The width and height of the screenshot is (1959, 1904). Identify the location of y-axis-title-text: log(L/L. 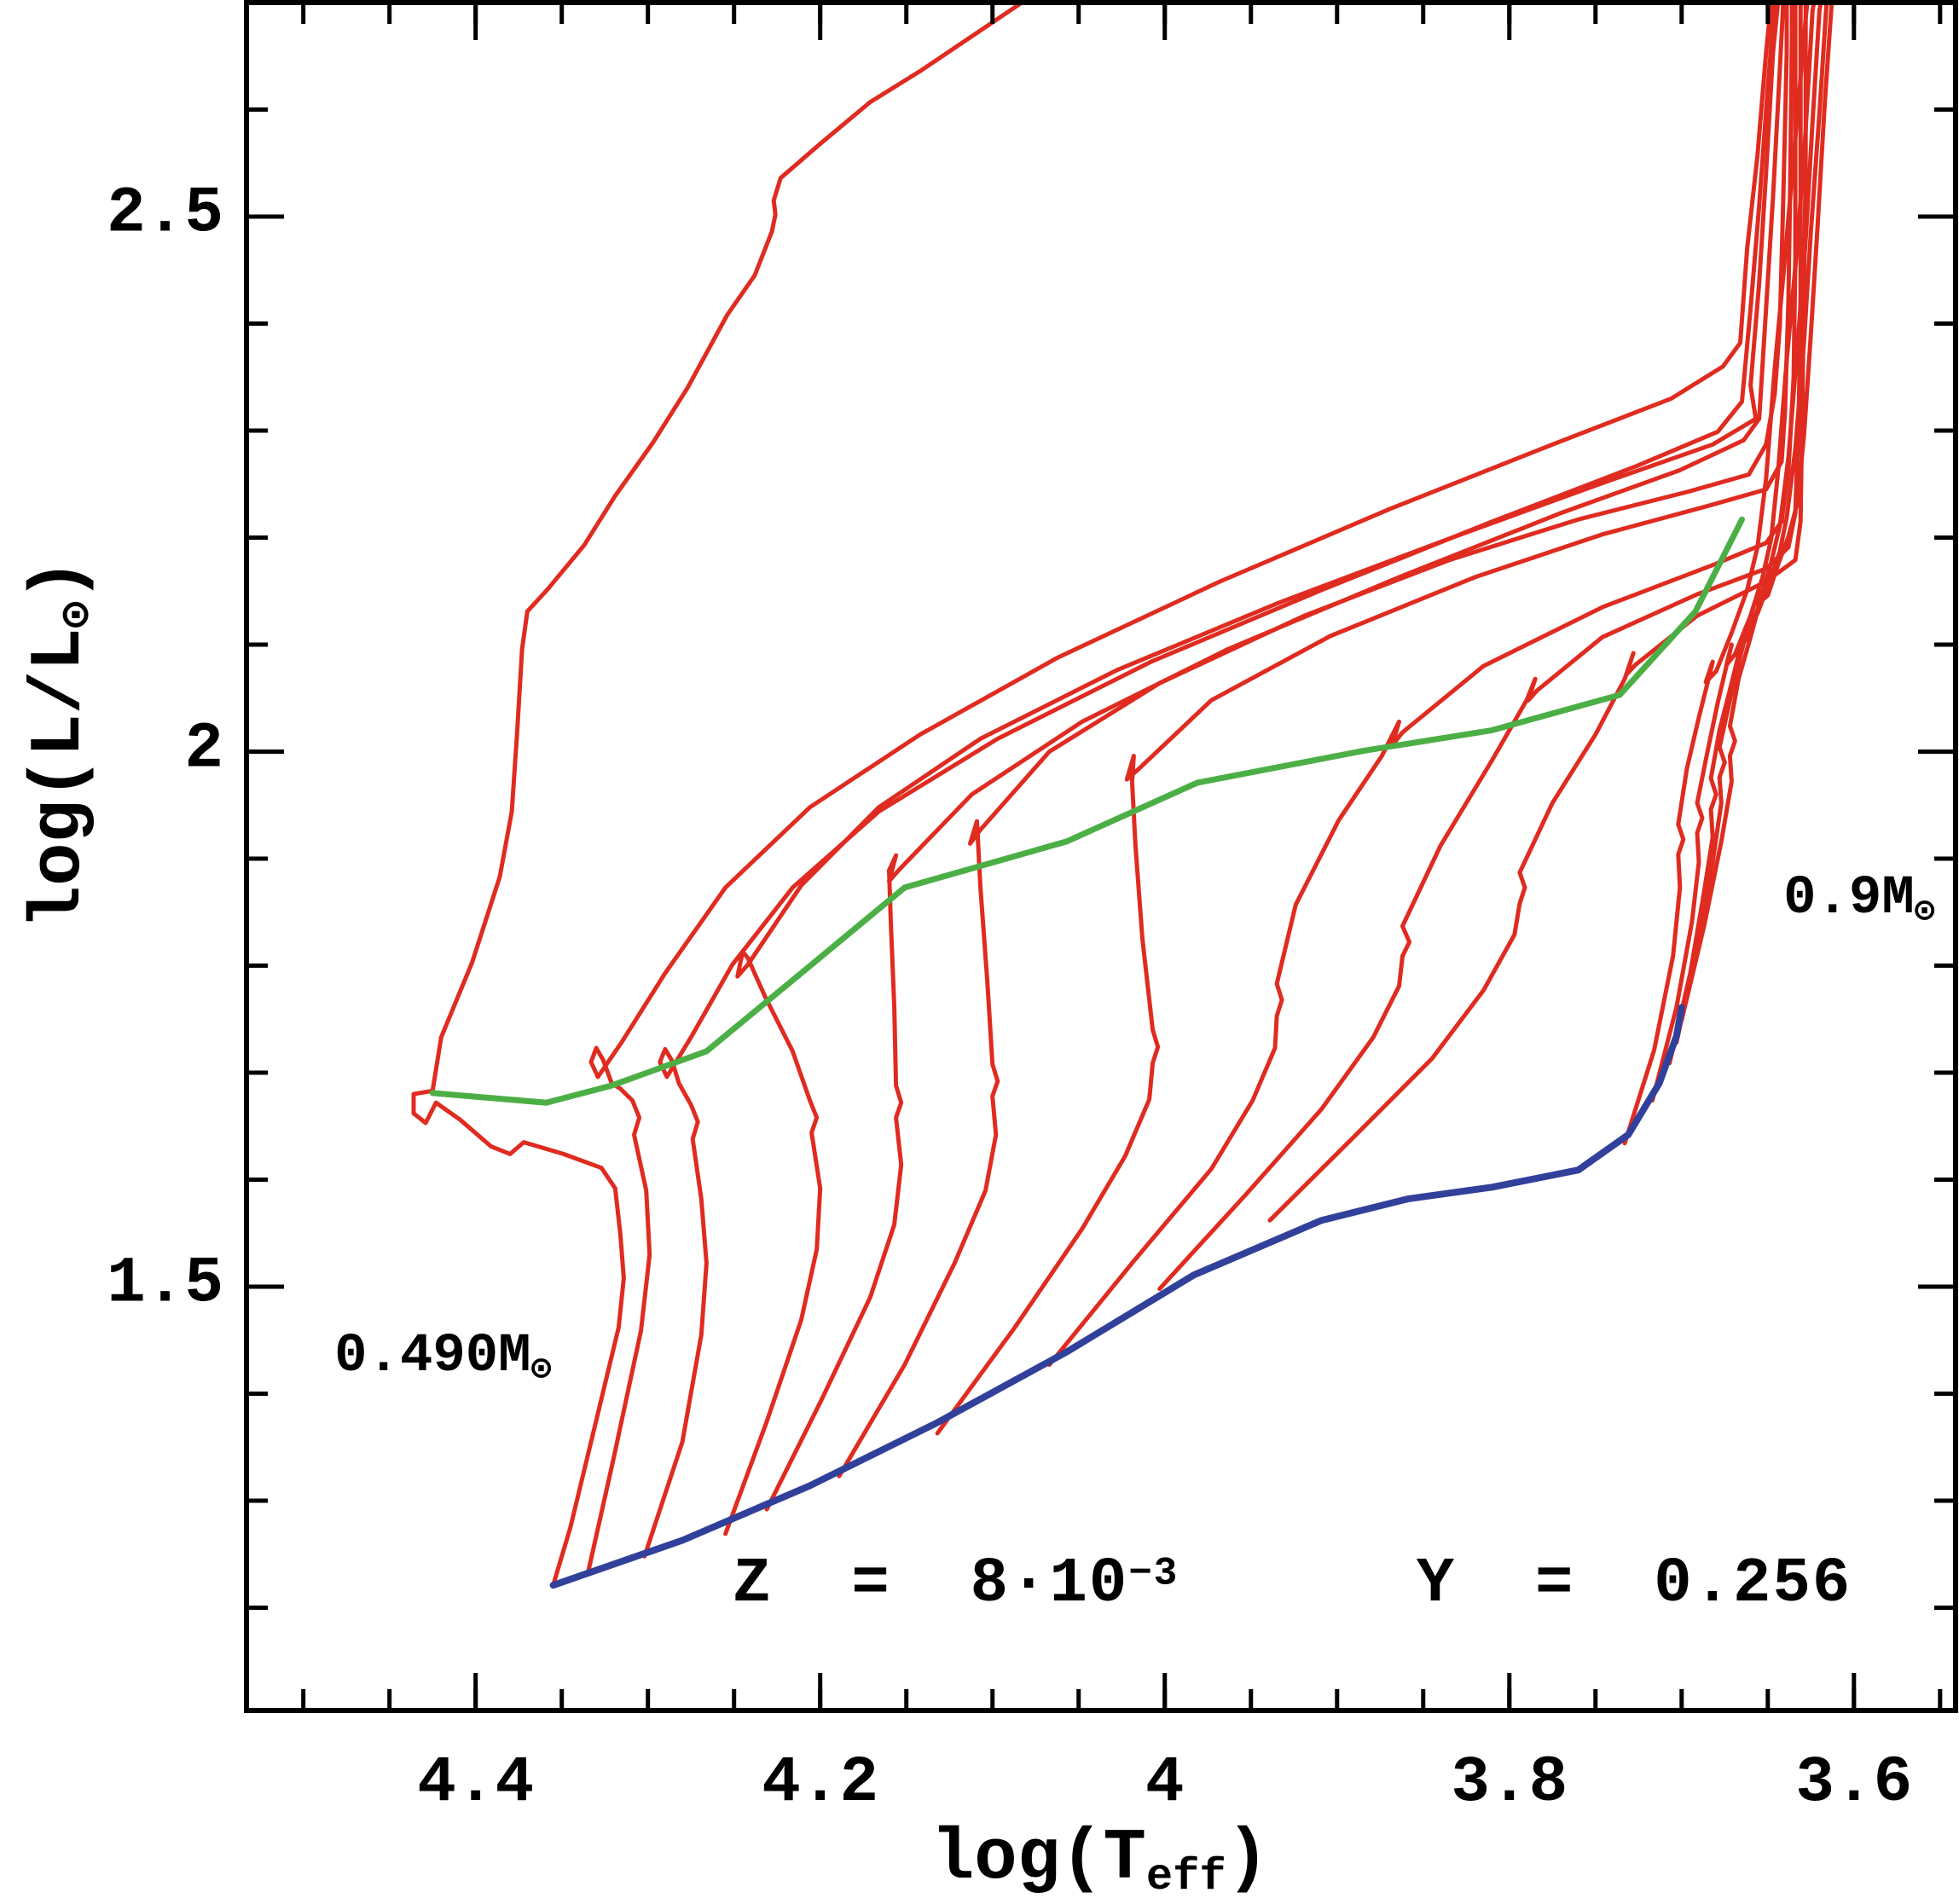
(60, 779).